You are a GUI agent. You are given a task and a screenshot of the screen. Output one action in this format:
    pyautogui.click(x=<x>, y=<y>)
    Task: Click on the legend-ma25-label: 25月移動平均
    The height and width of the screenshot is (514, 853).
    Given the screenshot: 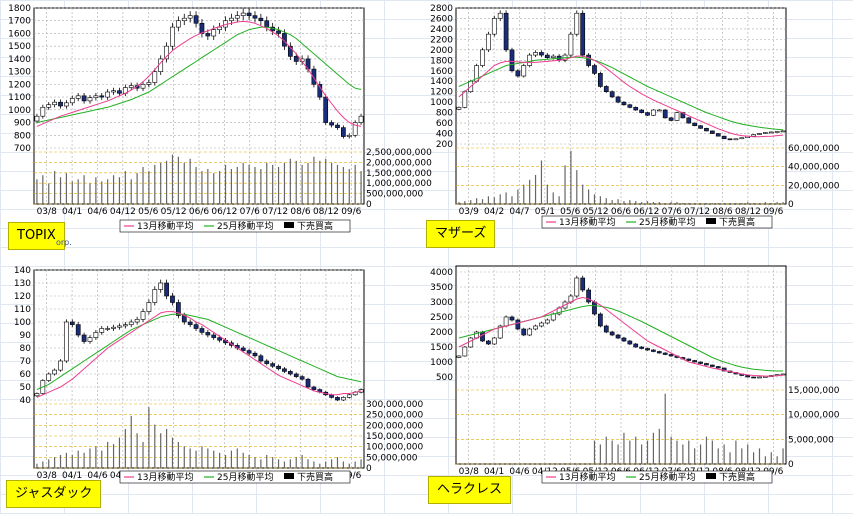 What is the action you would take?
    pyautogui.click(x=245, y=477)
    